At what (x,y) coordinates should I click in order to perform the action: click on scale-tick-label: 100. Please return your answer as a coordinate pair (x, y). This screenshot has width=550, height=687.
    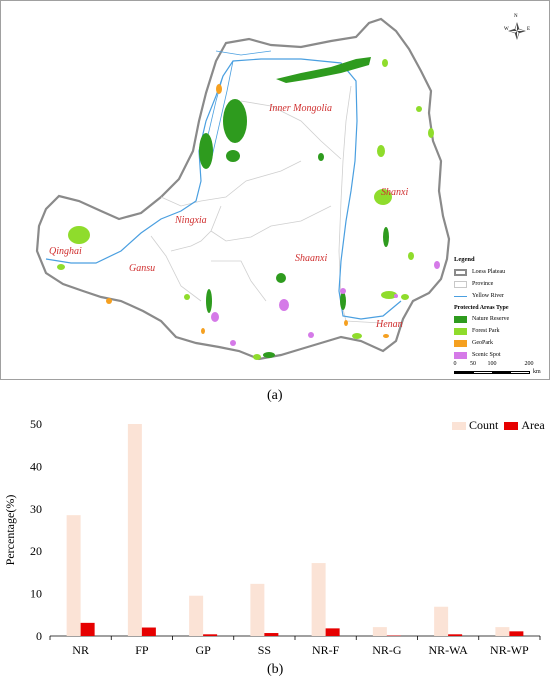
    Looking at the image, I should click on (492, 364).